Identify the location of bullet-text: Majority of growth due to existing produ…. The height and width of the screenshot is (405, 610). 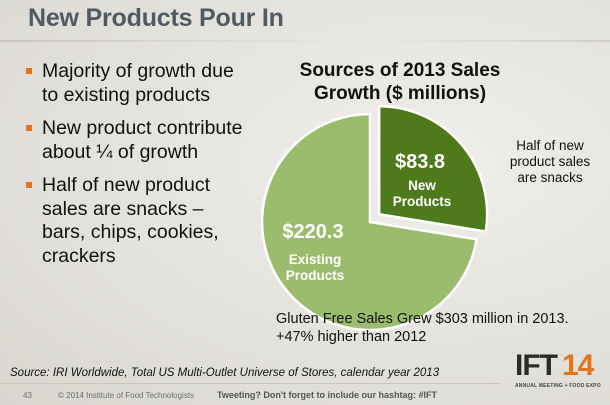
(138, 83).